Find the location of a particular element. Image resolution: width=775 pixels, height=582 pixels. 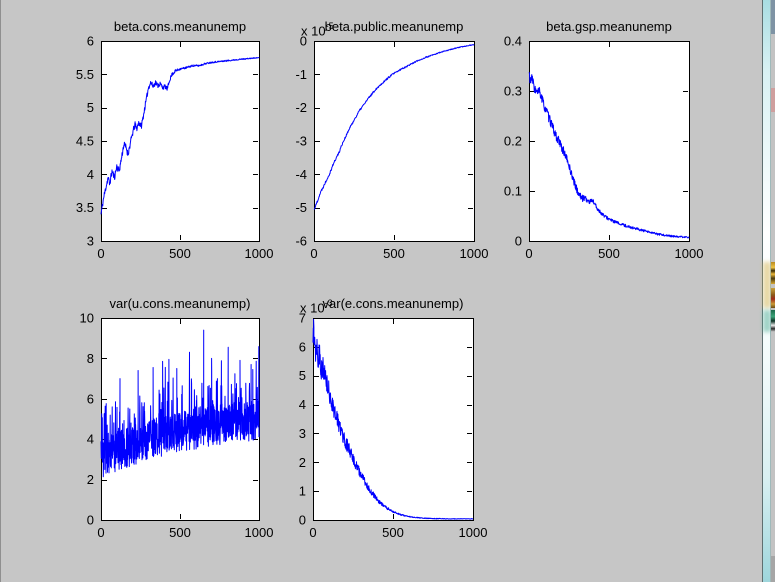

exponent-superscript: -3 is located at coordinates (328, 303).